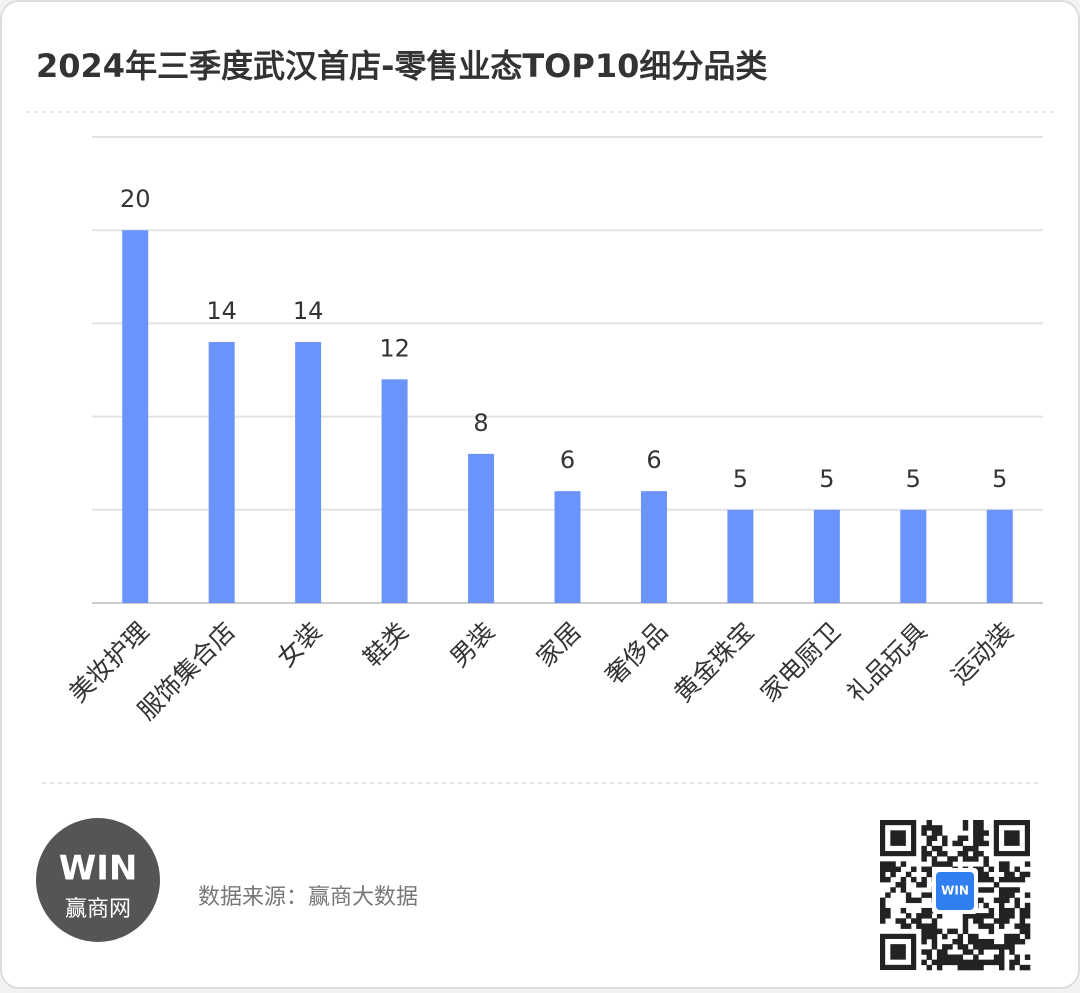 Image resolution: width=1080 pixels, height=993 pixels. Describe the element at coordinates (401, 66) in the screenshot. I see `chart-title: 2024年三季度武汉首店-零售业态TOP10细分品类` at that location.